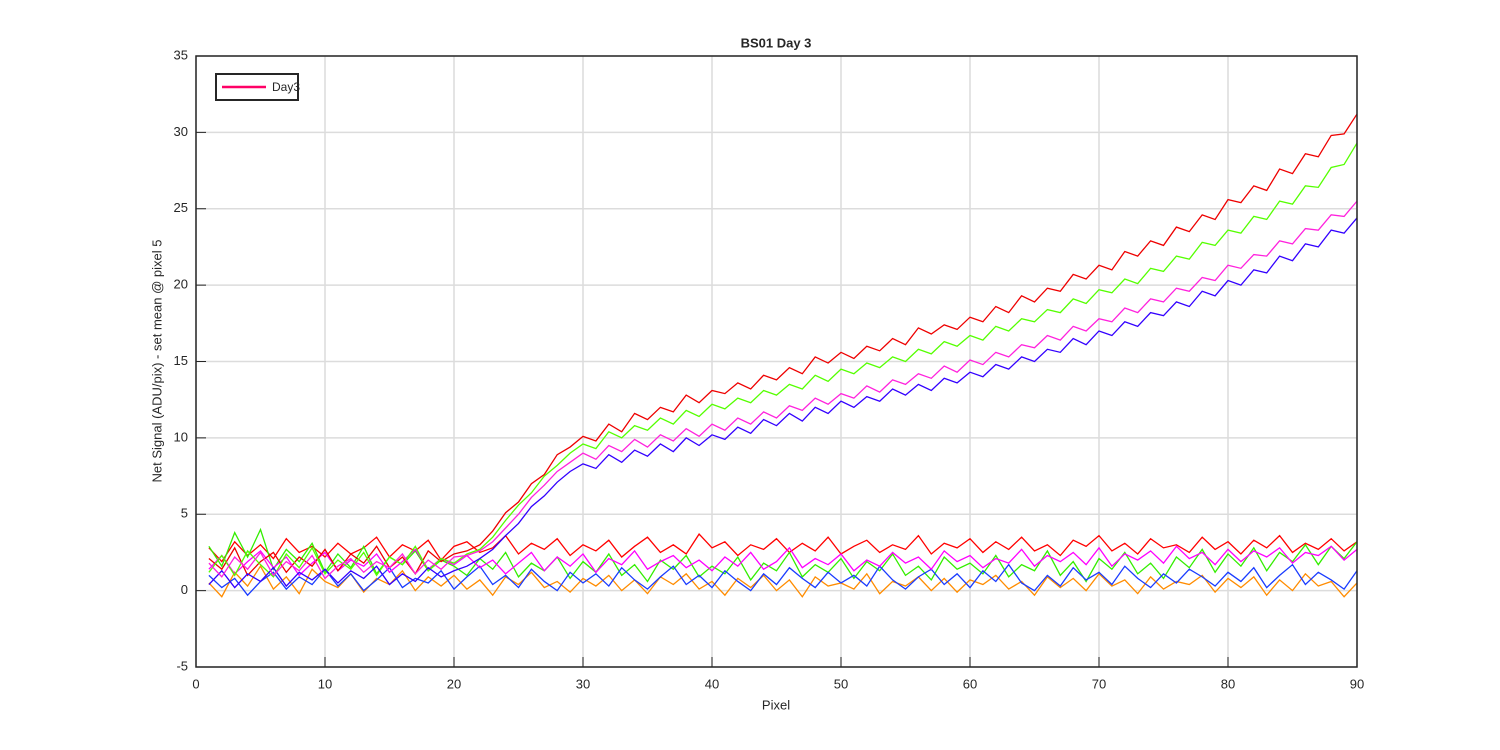 Image resolution: width=1500 pixels, height=750 pixels. I want to click on y-tick-label: 0, so click(184, 589).